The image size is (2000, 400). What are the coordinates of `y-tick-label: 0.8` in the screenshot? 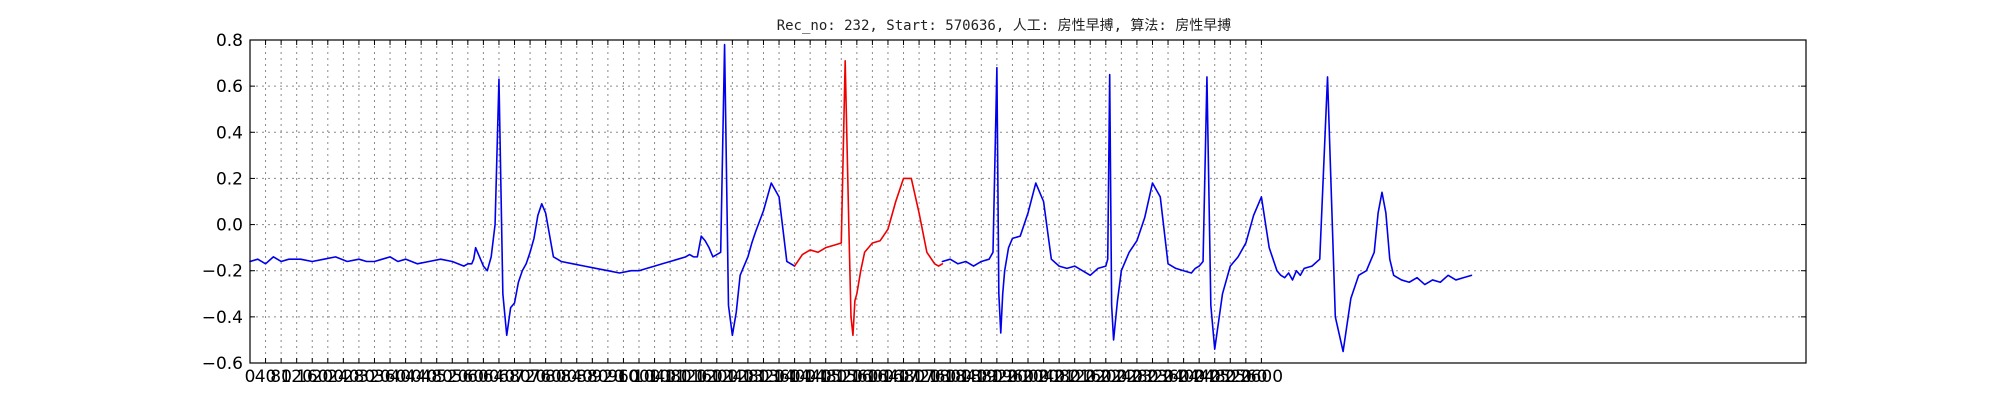 It's located at (229, 41).